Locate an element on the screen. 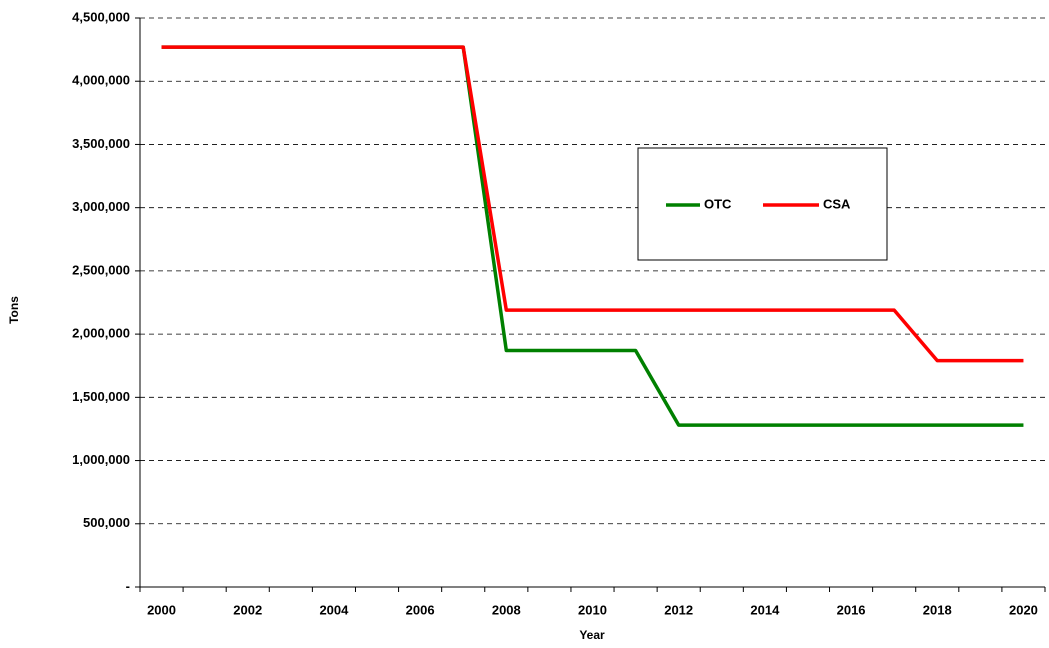 The width and height of the screenshot is (1049, 648). x-tick-label: 2002 is located at coordinates (247, 609).